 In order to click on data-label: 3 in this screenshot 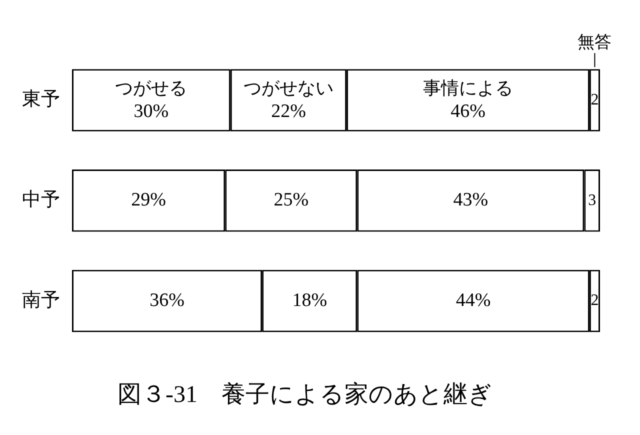, I will do `click(592, 200)`.